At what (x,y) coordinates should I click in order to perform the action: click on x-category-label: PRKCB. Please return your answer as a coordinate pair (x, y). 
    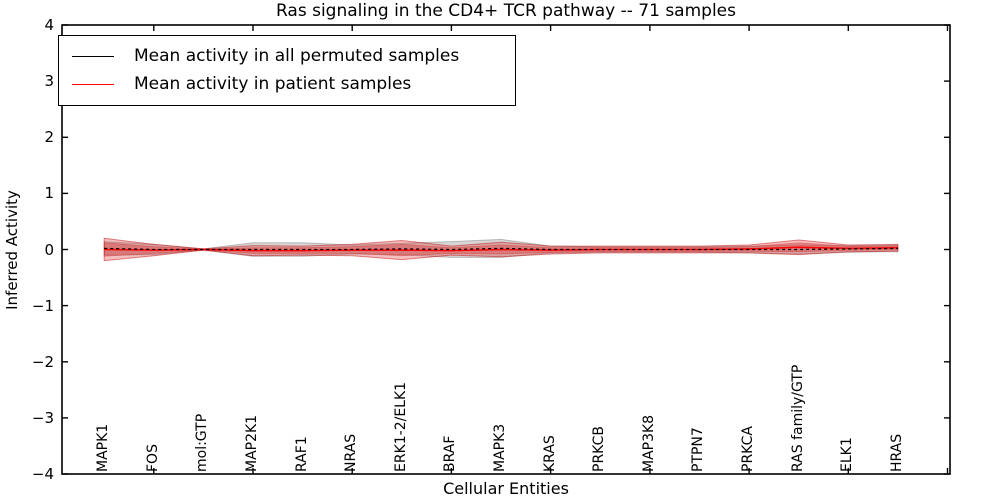
    Looking at the image, I should click on (599, 449).